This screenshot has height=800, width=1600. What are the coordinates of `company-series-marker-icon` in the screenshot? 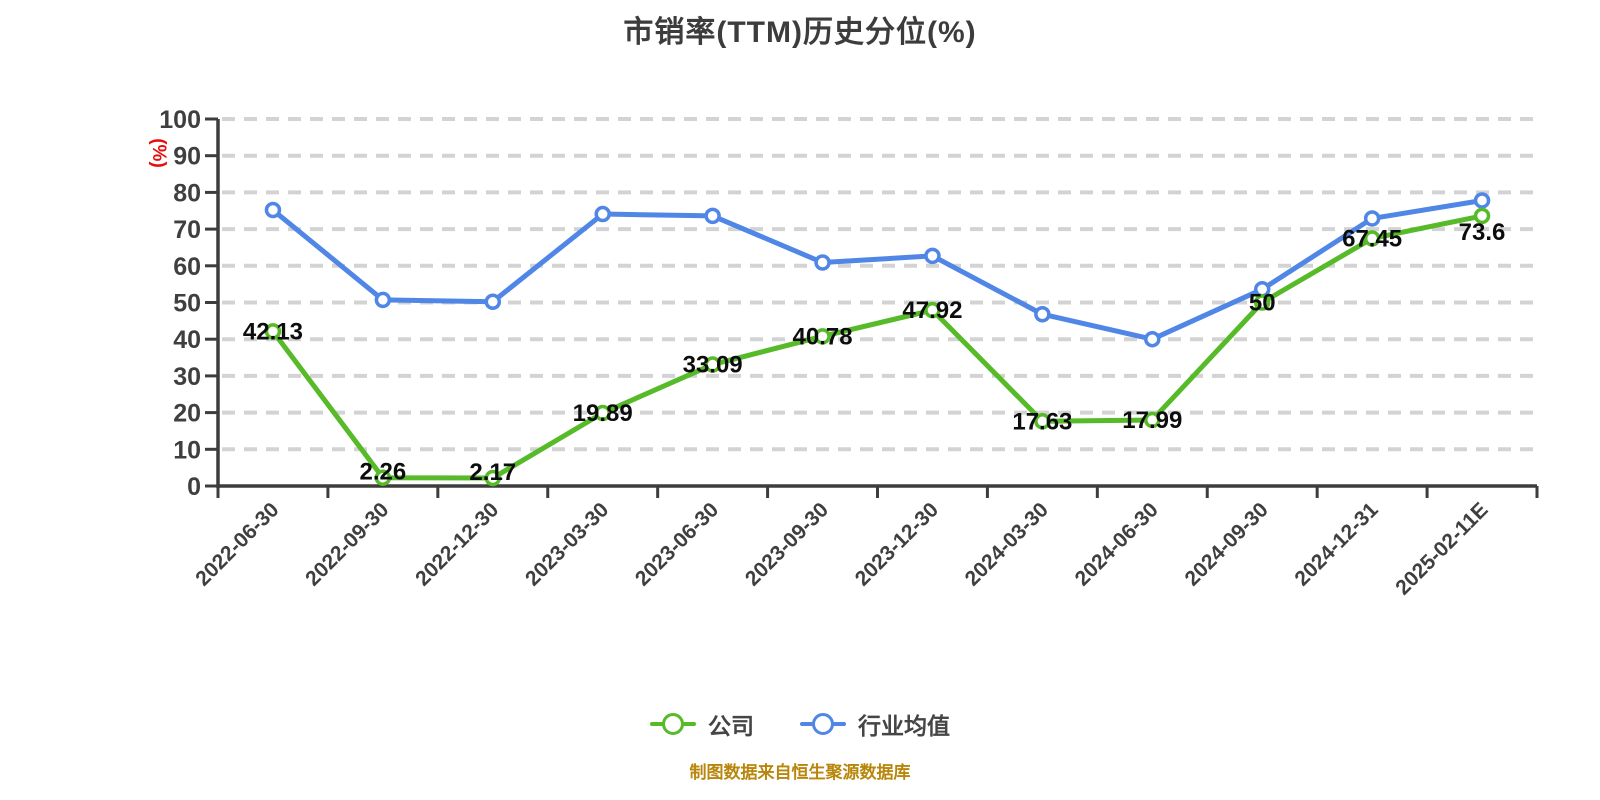 It's located at (673, 724).